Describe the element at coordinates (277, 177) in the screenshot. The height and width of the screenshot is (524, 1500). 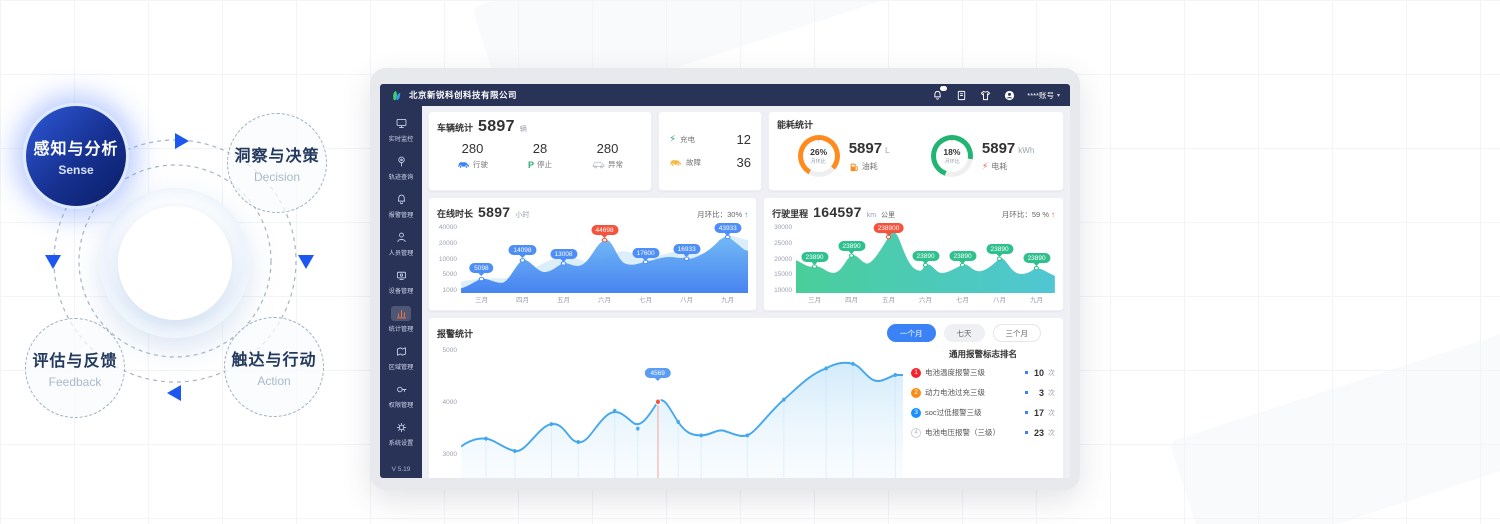
I see `node-subtitle: Decision` at that location.